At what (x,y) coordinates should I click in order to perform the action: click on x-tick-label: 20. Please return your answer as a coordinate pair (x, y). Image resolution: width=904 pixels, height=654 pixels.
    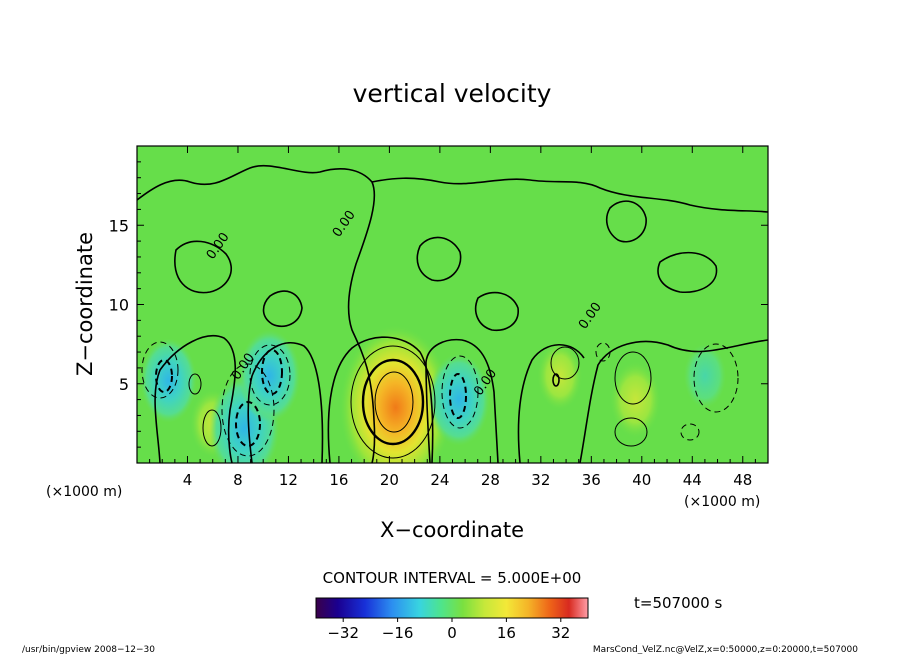
    Looking at the image, I should click on (389, 480).